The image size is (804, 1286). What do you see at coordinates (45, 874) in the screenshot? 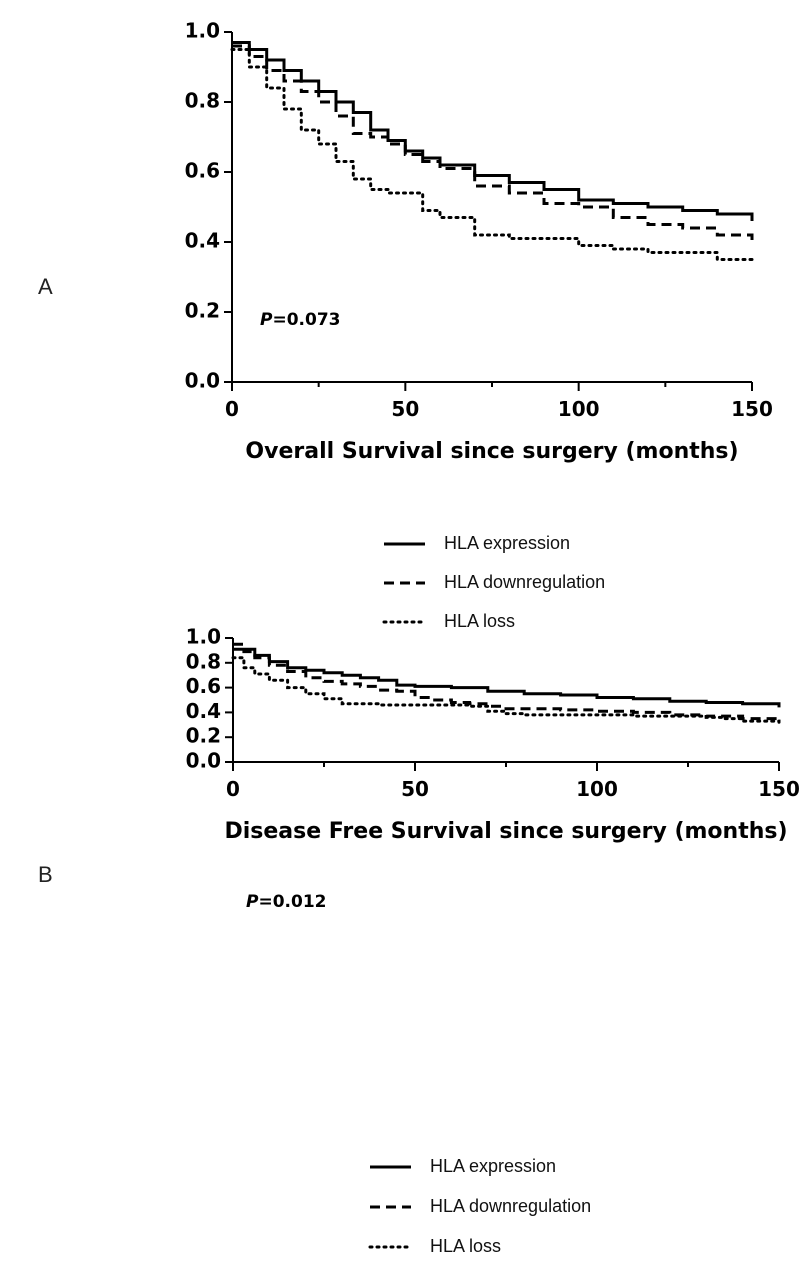
I see `panel-label: B` at bounding box center [45, 874].